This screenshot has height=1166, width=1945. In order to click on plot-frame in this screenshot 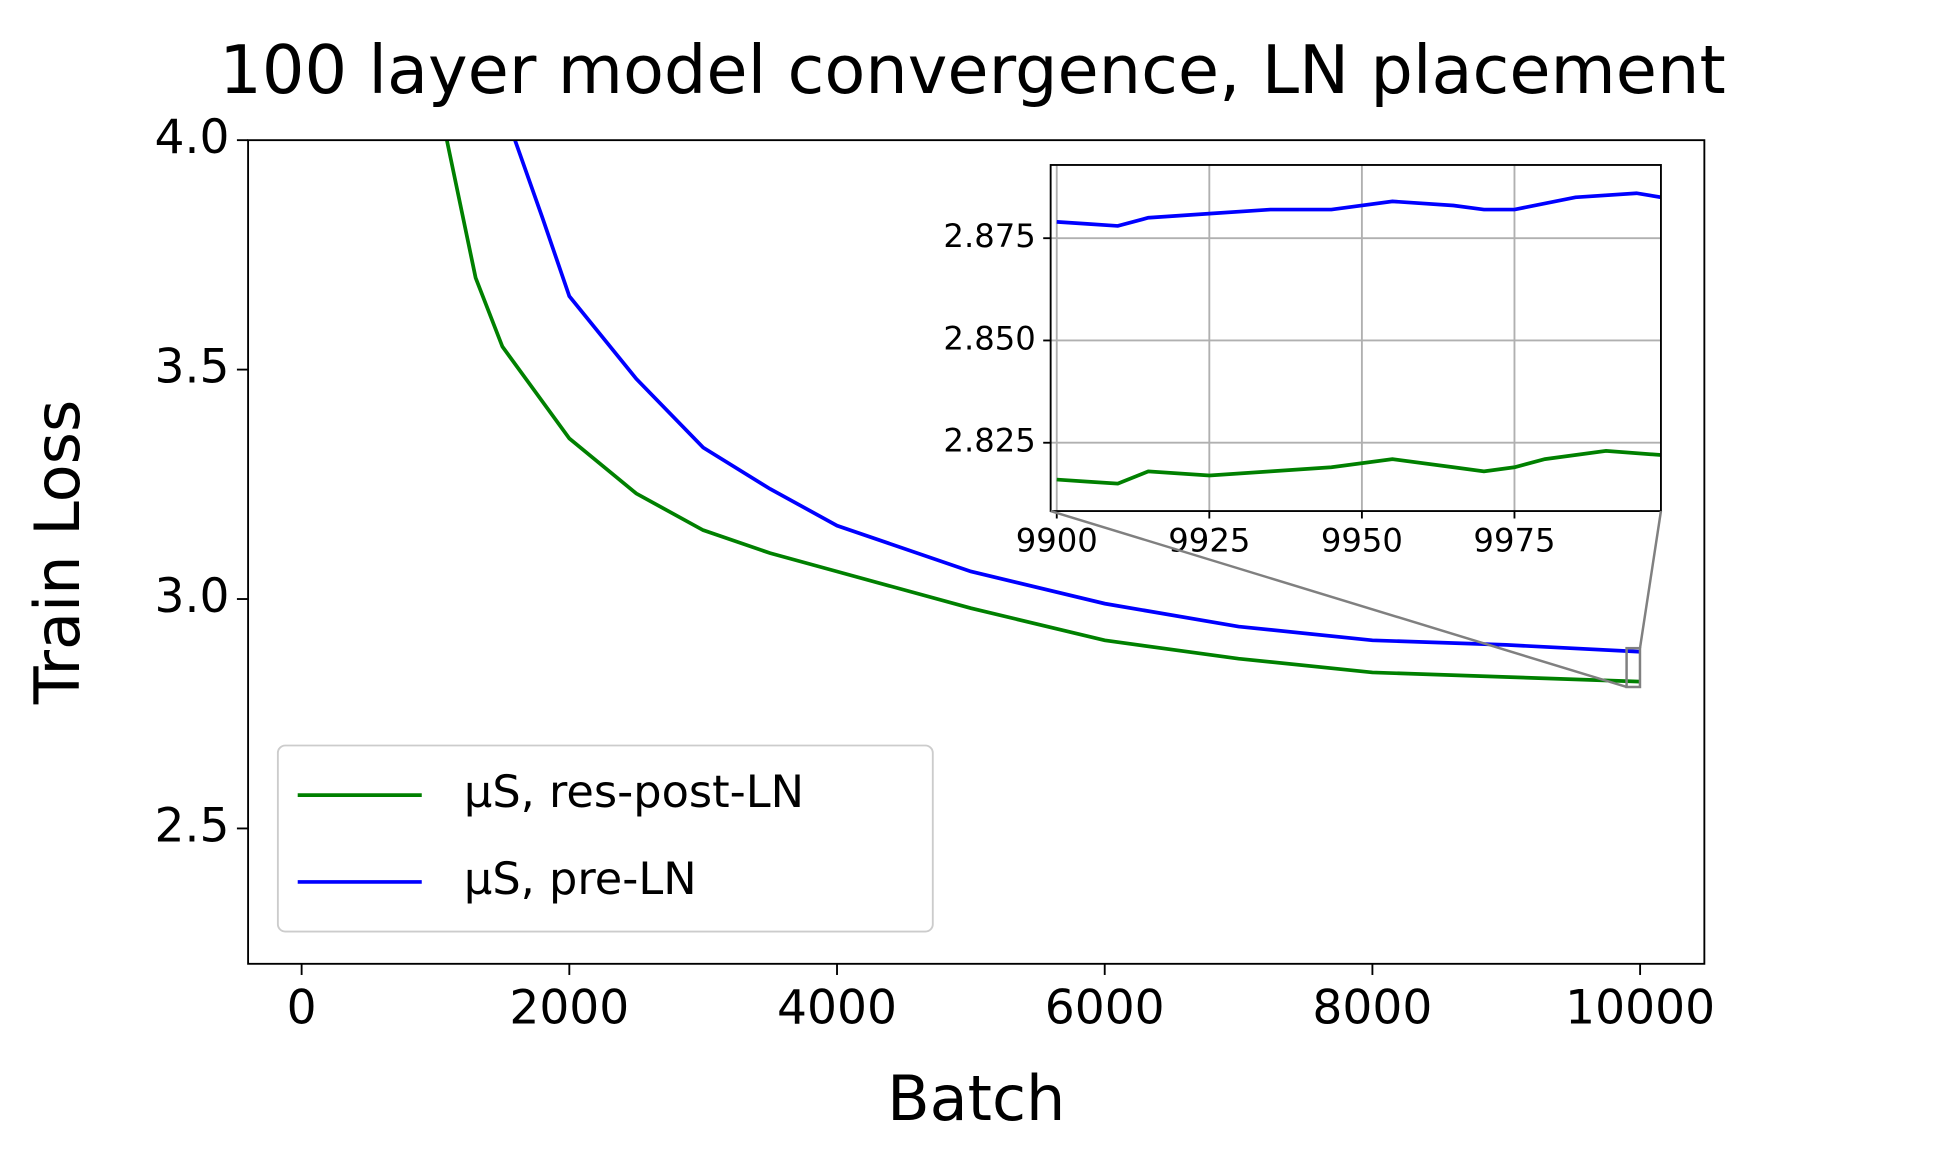, I will do `click(1355, 338)`.